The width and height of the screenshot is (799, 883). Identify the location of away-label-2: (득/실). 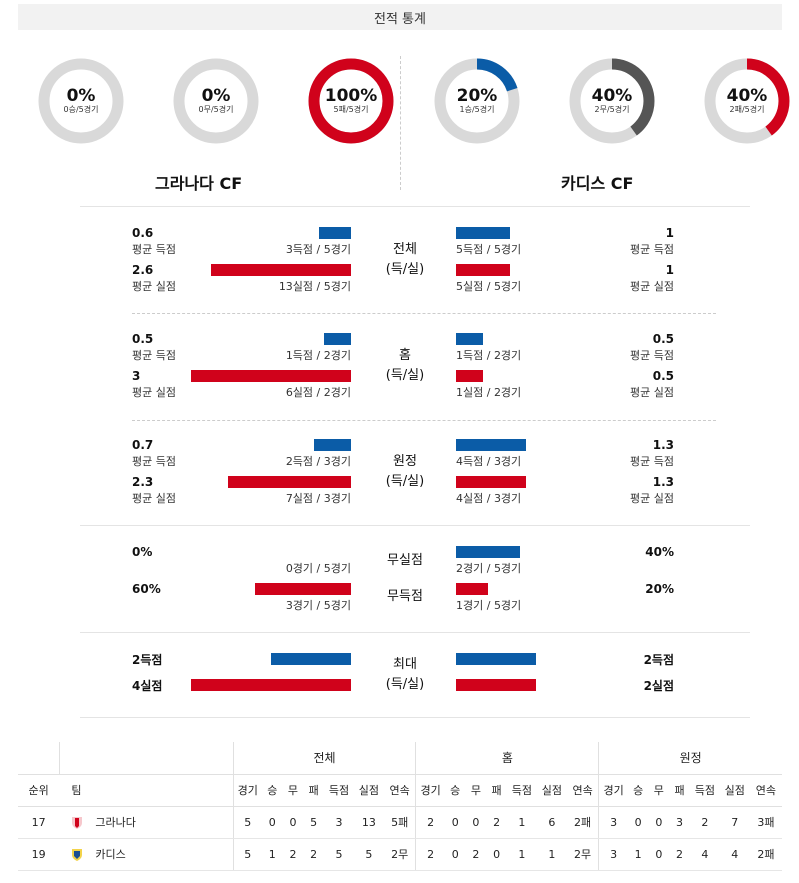
(405, 481).